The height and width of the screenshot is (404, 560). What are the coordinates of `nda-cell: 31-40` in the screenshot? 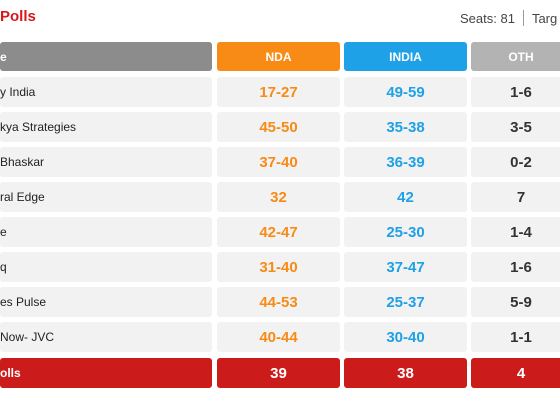 It's located at (278, 267).